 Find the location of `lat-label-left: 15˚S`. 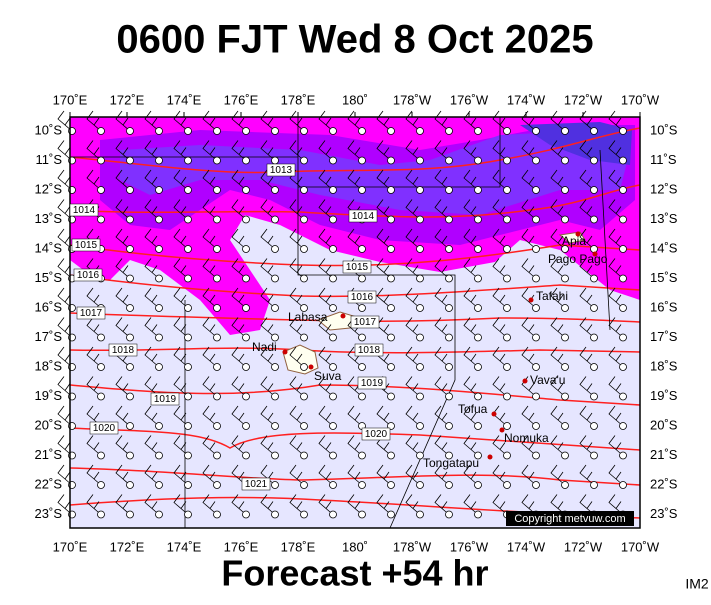

lat-label-left: 15˚S is located at coordinates (49, 277).